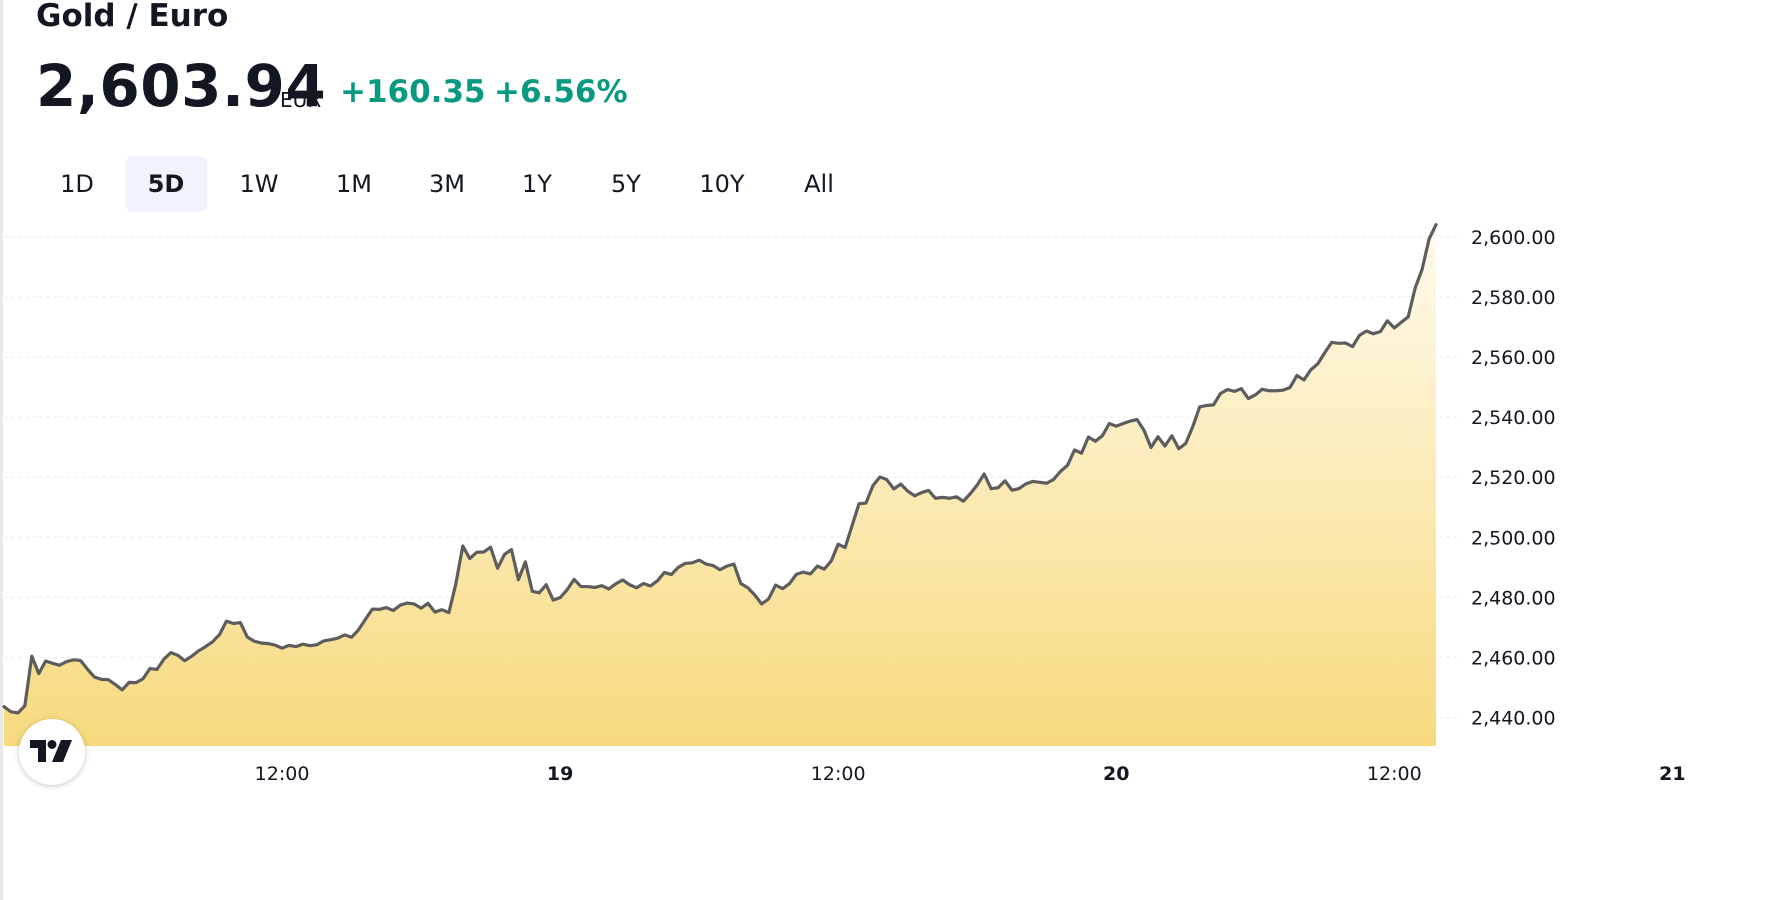  Describe the element at coordinates (1513, 238) in the screenshot. I see `y-tick-label: 2,600.00` at that location.